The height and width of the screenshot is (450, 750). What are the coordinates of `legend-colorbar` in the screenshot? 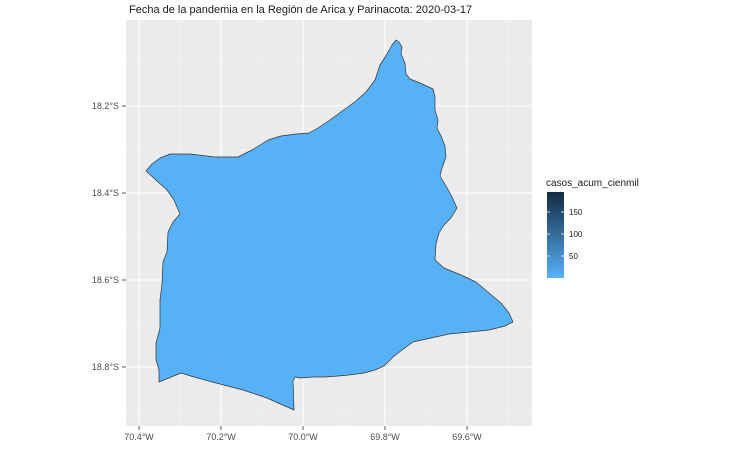 It's located at (555, 235).